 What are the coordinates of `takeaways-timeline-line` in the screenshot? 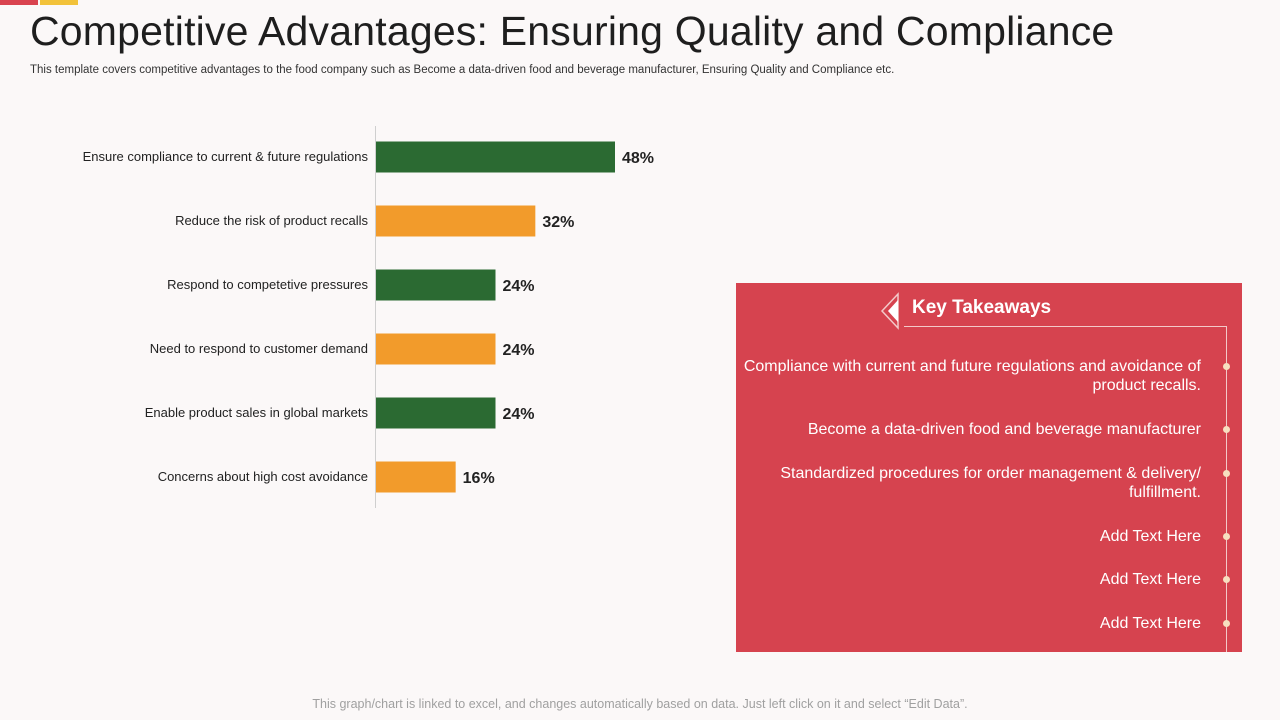 It's located at (1226, 489).